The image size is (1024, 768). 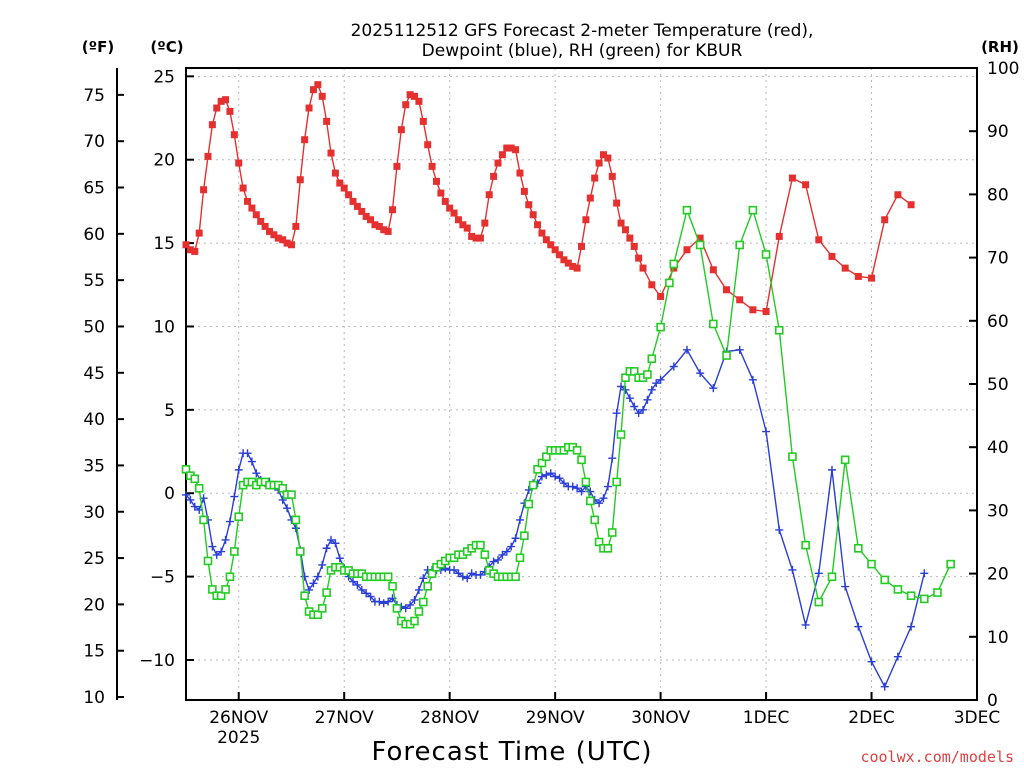 I want to click on fahrenheit-tick-label: 75, so click(x=94, y=96).